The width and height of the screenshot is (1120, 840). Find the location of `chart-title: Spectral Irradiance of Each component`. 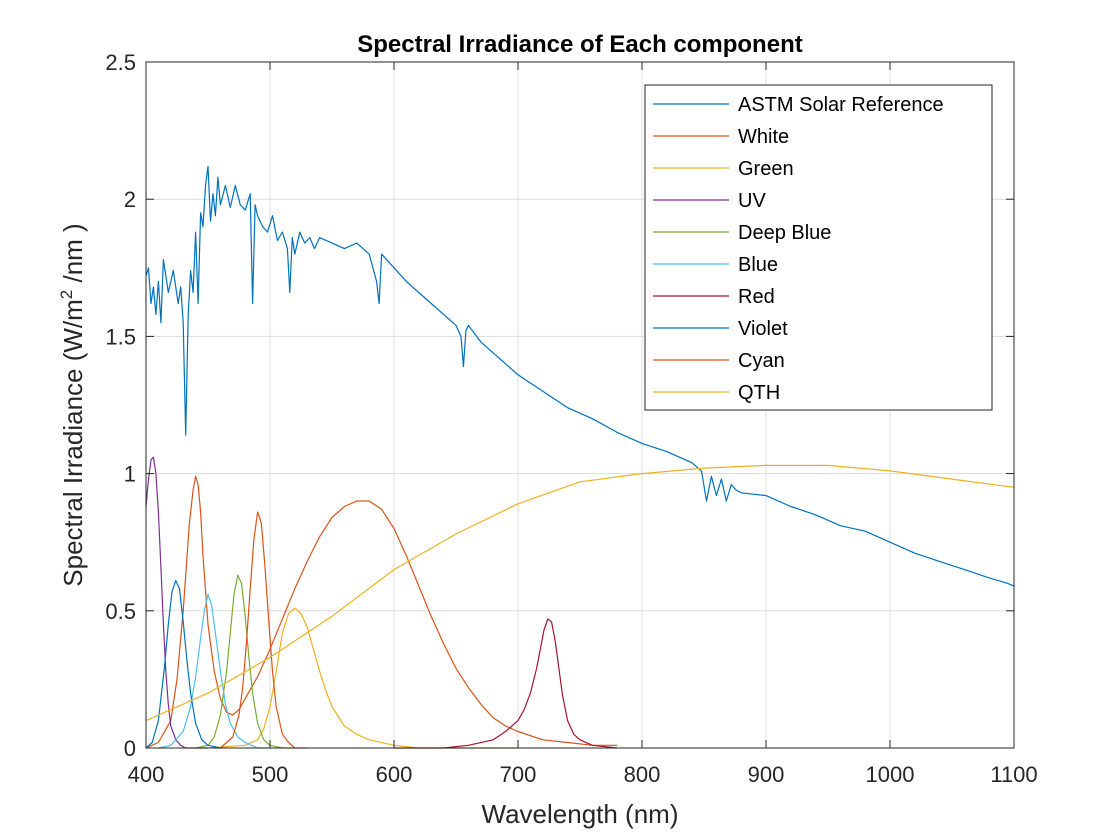

chart-title: Spectral Irradiance of Each component is located at coordinates (579, 44).